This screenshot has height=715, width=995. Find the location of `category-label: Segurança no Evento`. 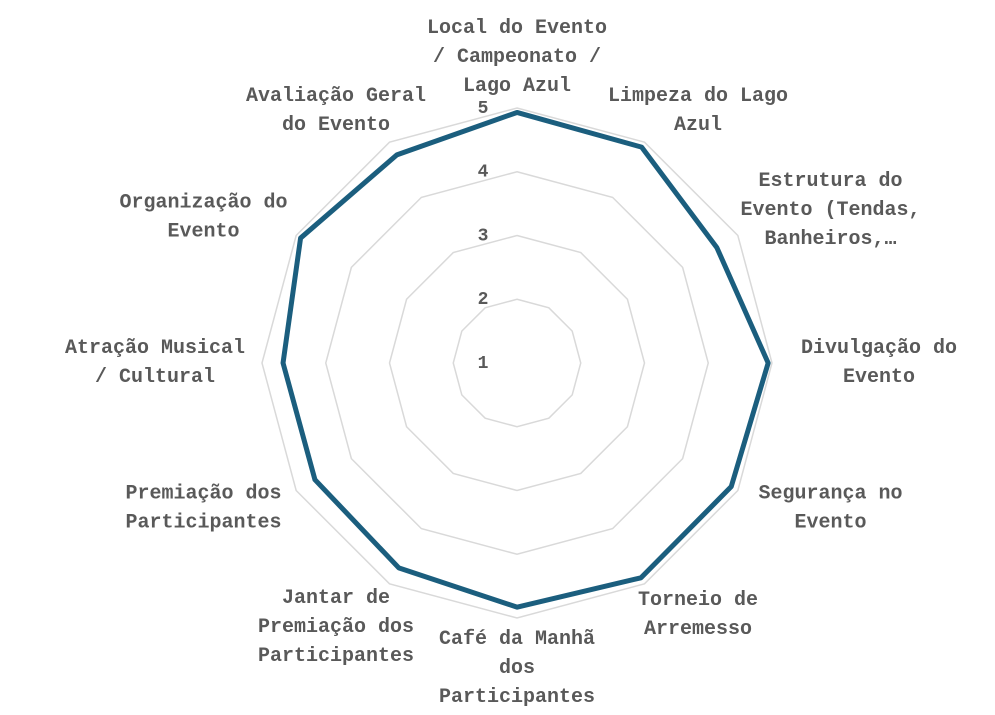

category-label: Segurança no Evento is located at coordinates (830, 508).